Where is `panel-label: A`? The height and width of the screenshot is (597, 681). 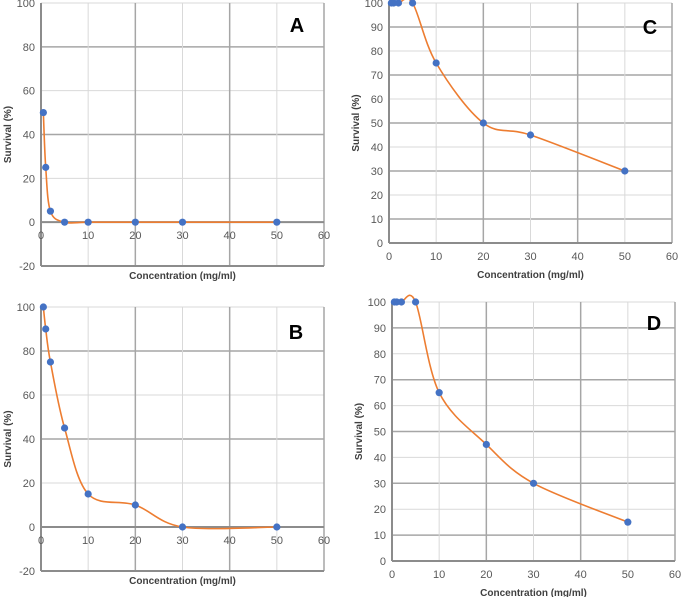
panel-label: A is located at coordinates (297, 26).